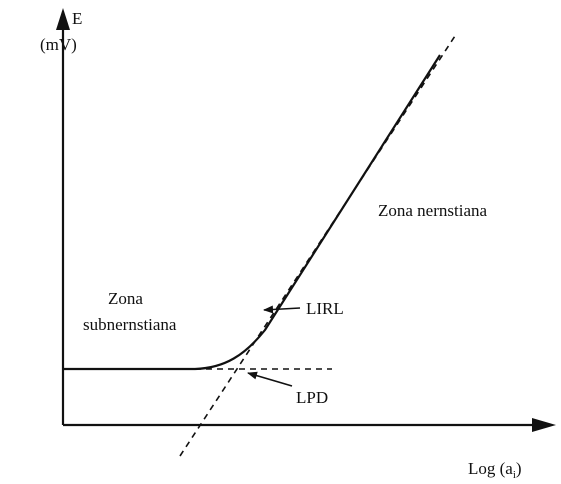  What do you see at coordinates (63, 19) in the screenshot?
I see `y-arrow` at bounding box center [63, 19].